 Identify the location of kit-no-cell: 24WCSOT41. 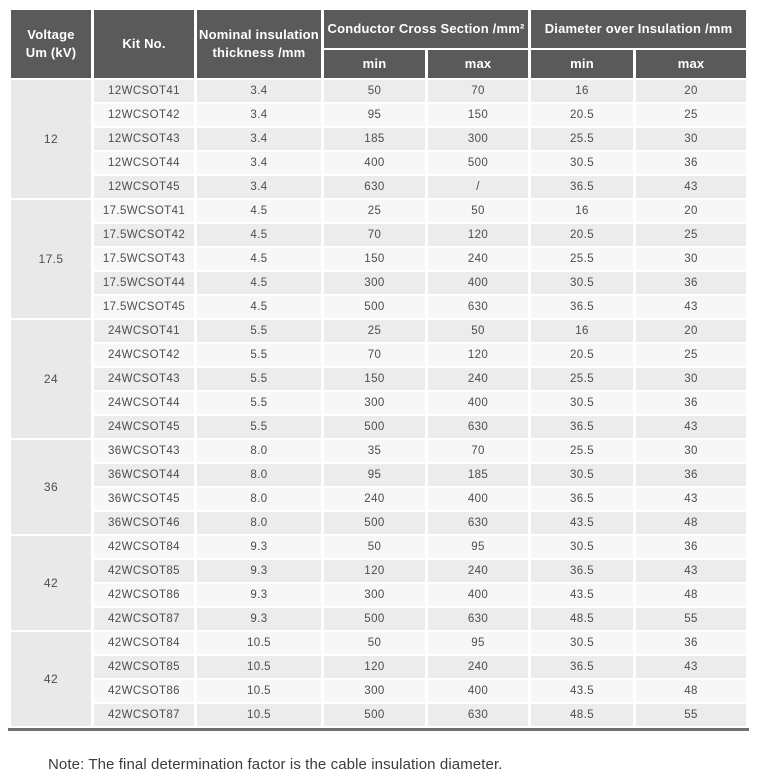
(144, 331).